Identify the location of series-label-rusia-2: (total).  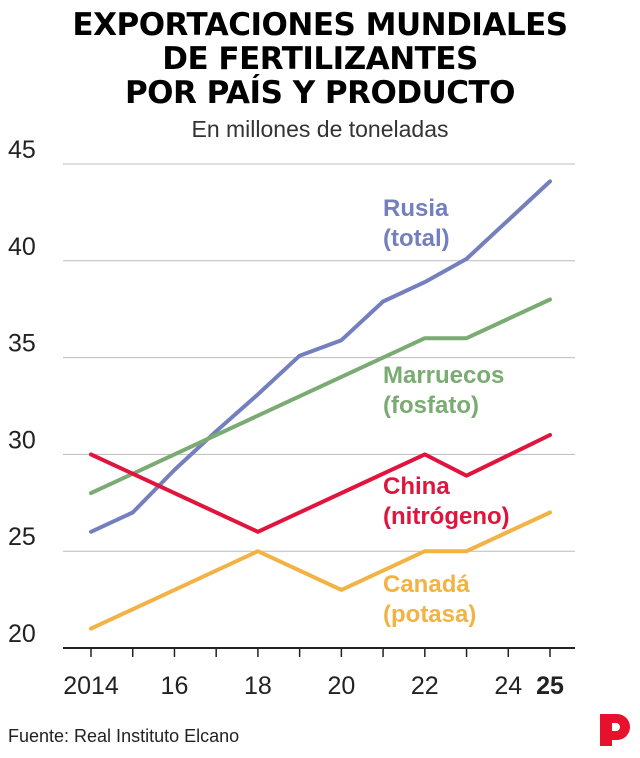
(416, 238).